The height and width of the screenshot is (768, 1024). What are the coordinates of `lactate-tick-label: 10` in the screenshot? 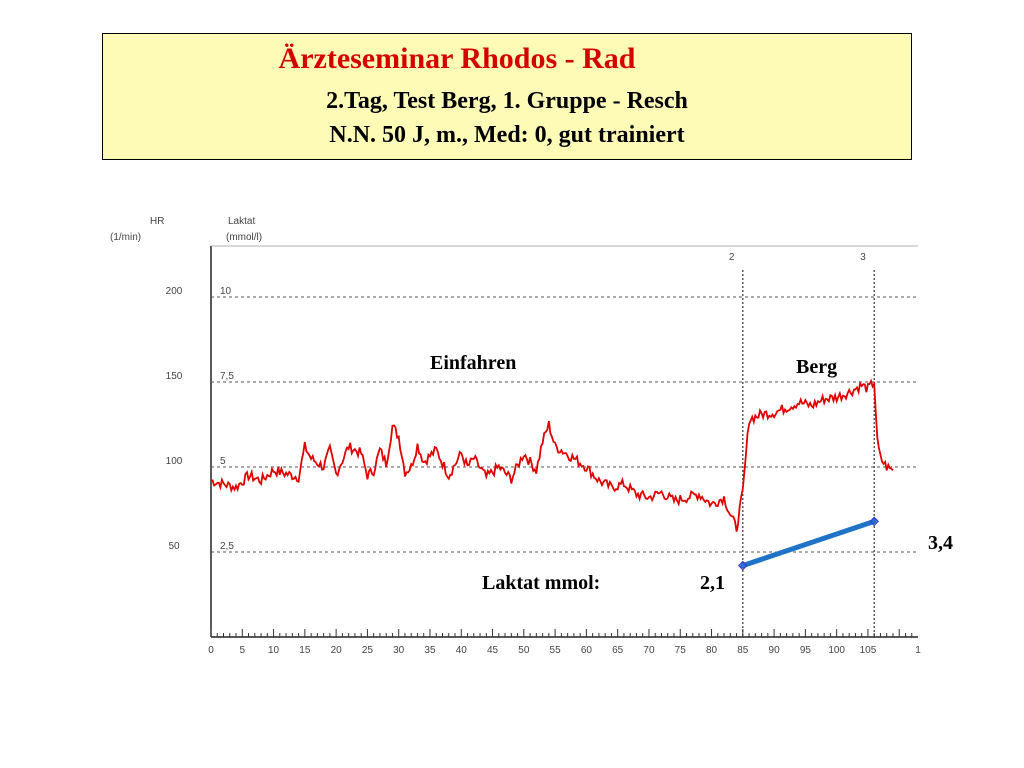 It's located at (226, 291).